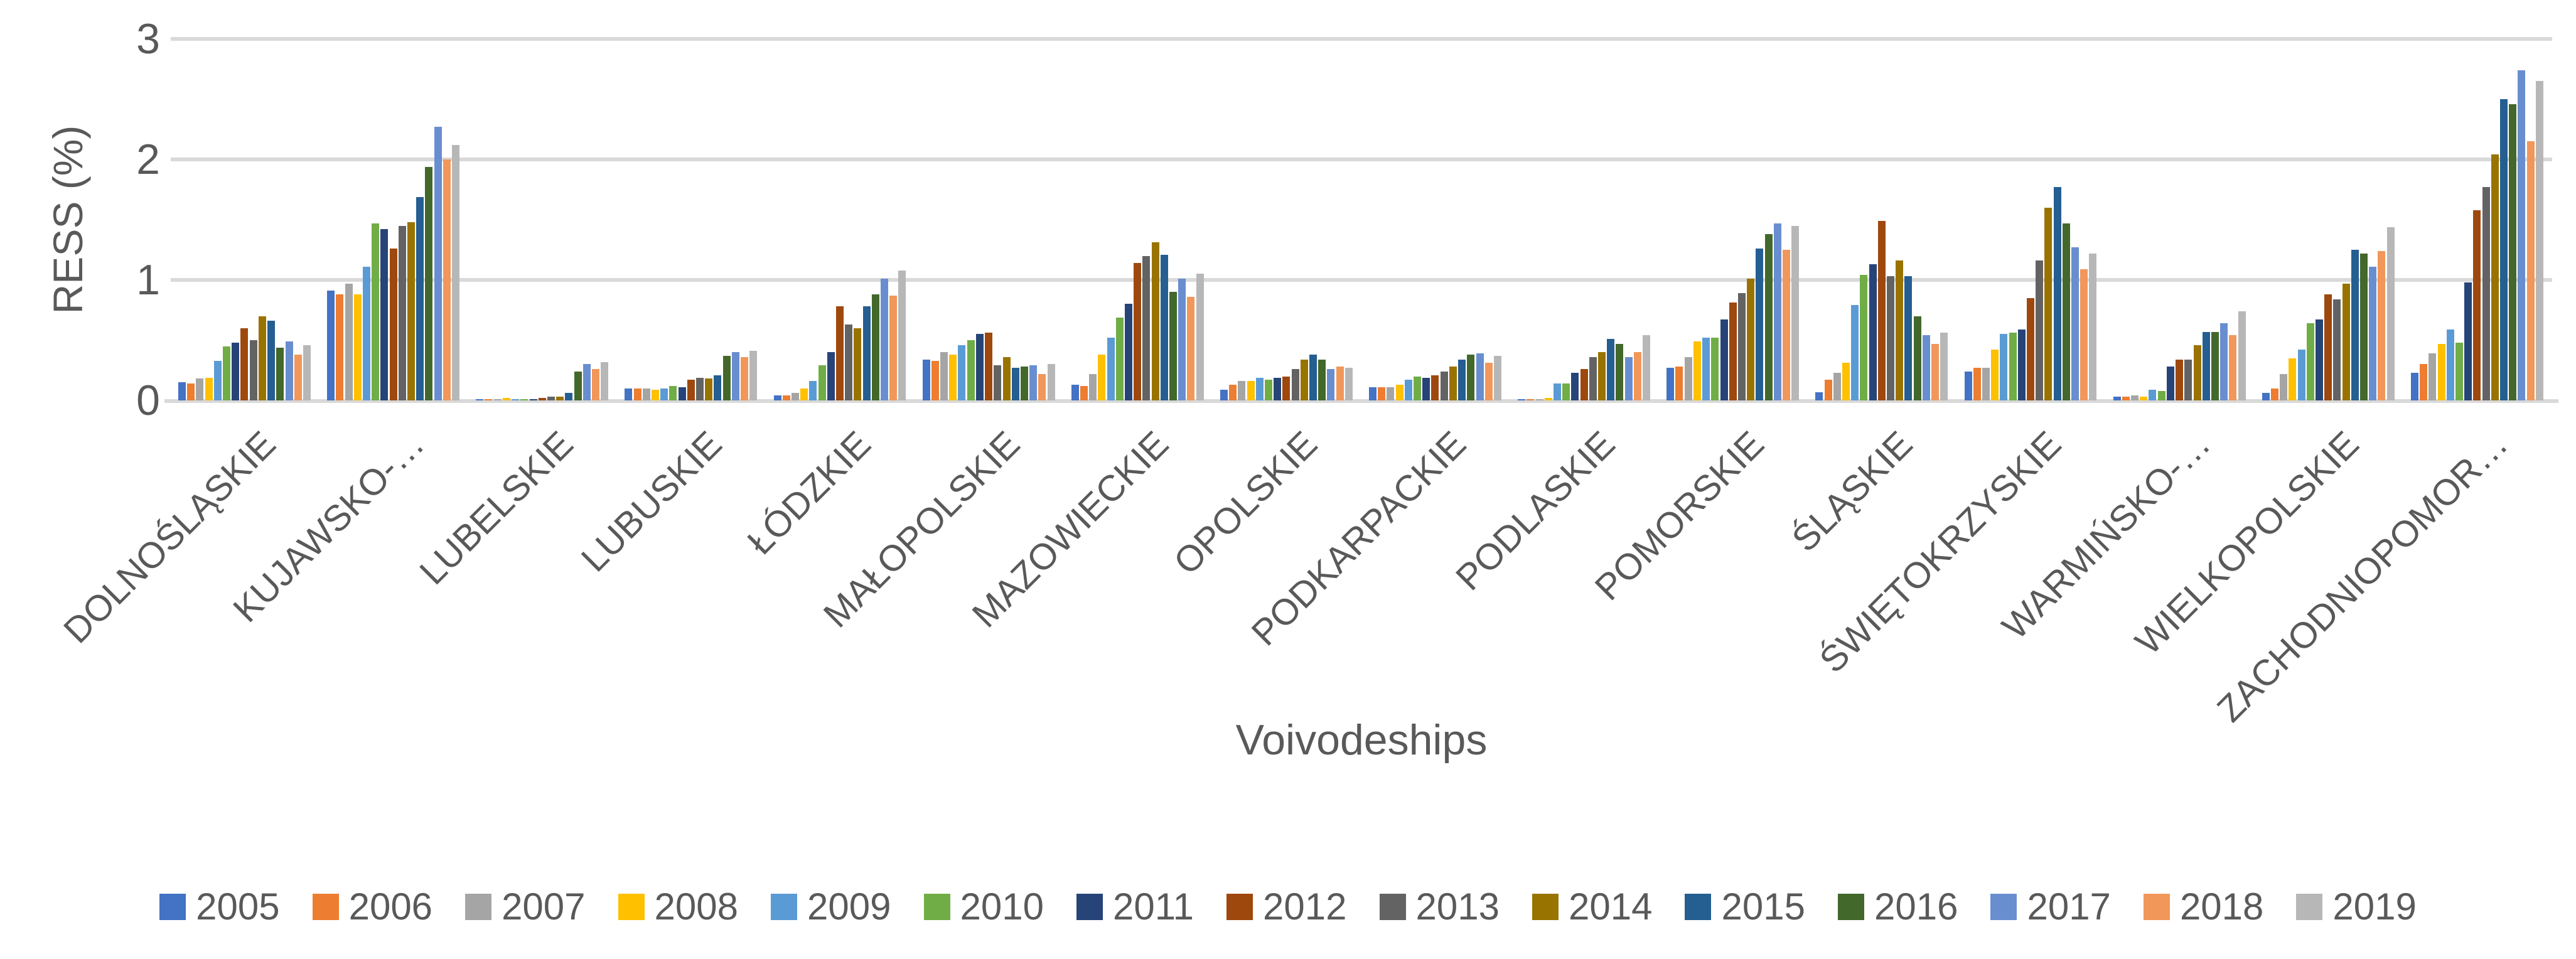  I want to click on bar-2017-ŚWIĘTOKRZYSKIE, so click(2075, 323).